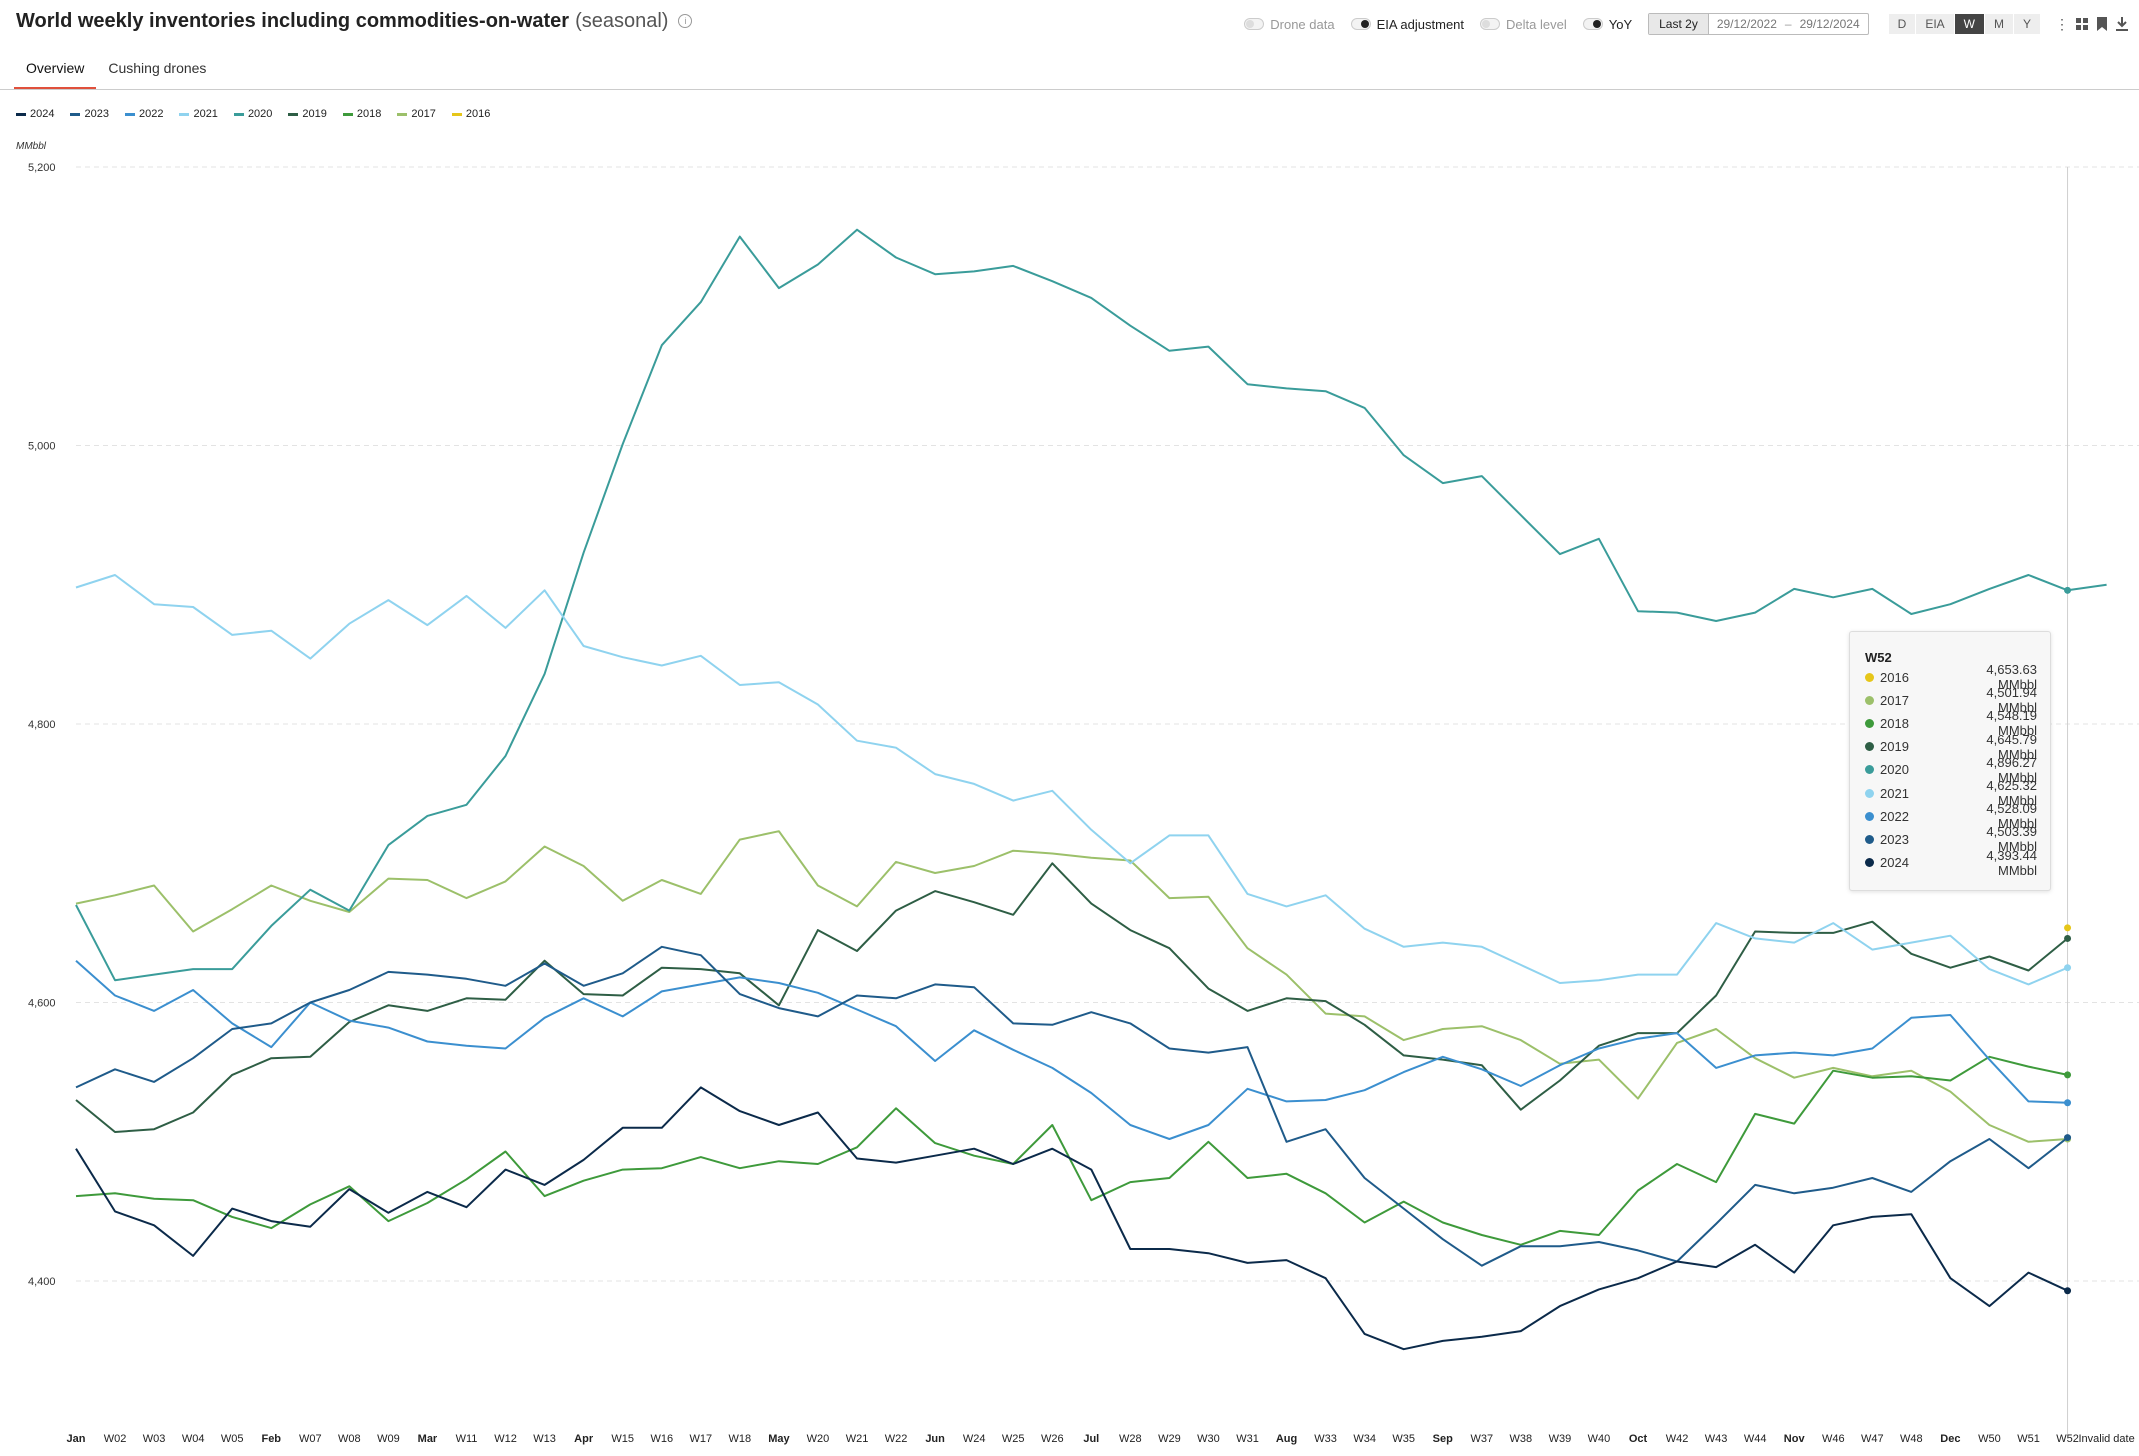 This screenshot has height=1456, width=2139. What do you see at coordinates (2011, 769) in the screenshot?
I see `tooltip-value: 4,896.27 MMbbl` at bounding box center [2011, 769].